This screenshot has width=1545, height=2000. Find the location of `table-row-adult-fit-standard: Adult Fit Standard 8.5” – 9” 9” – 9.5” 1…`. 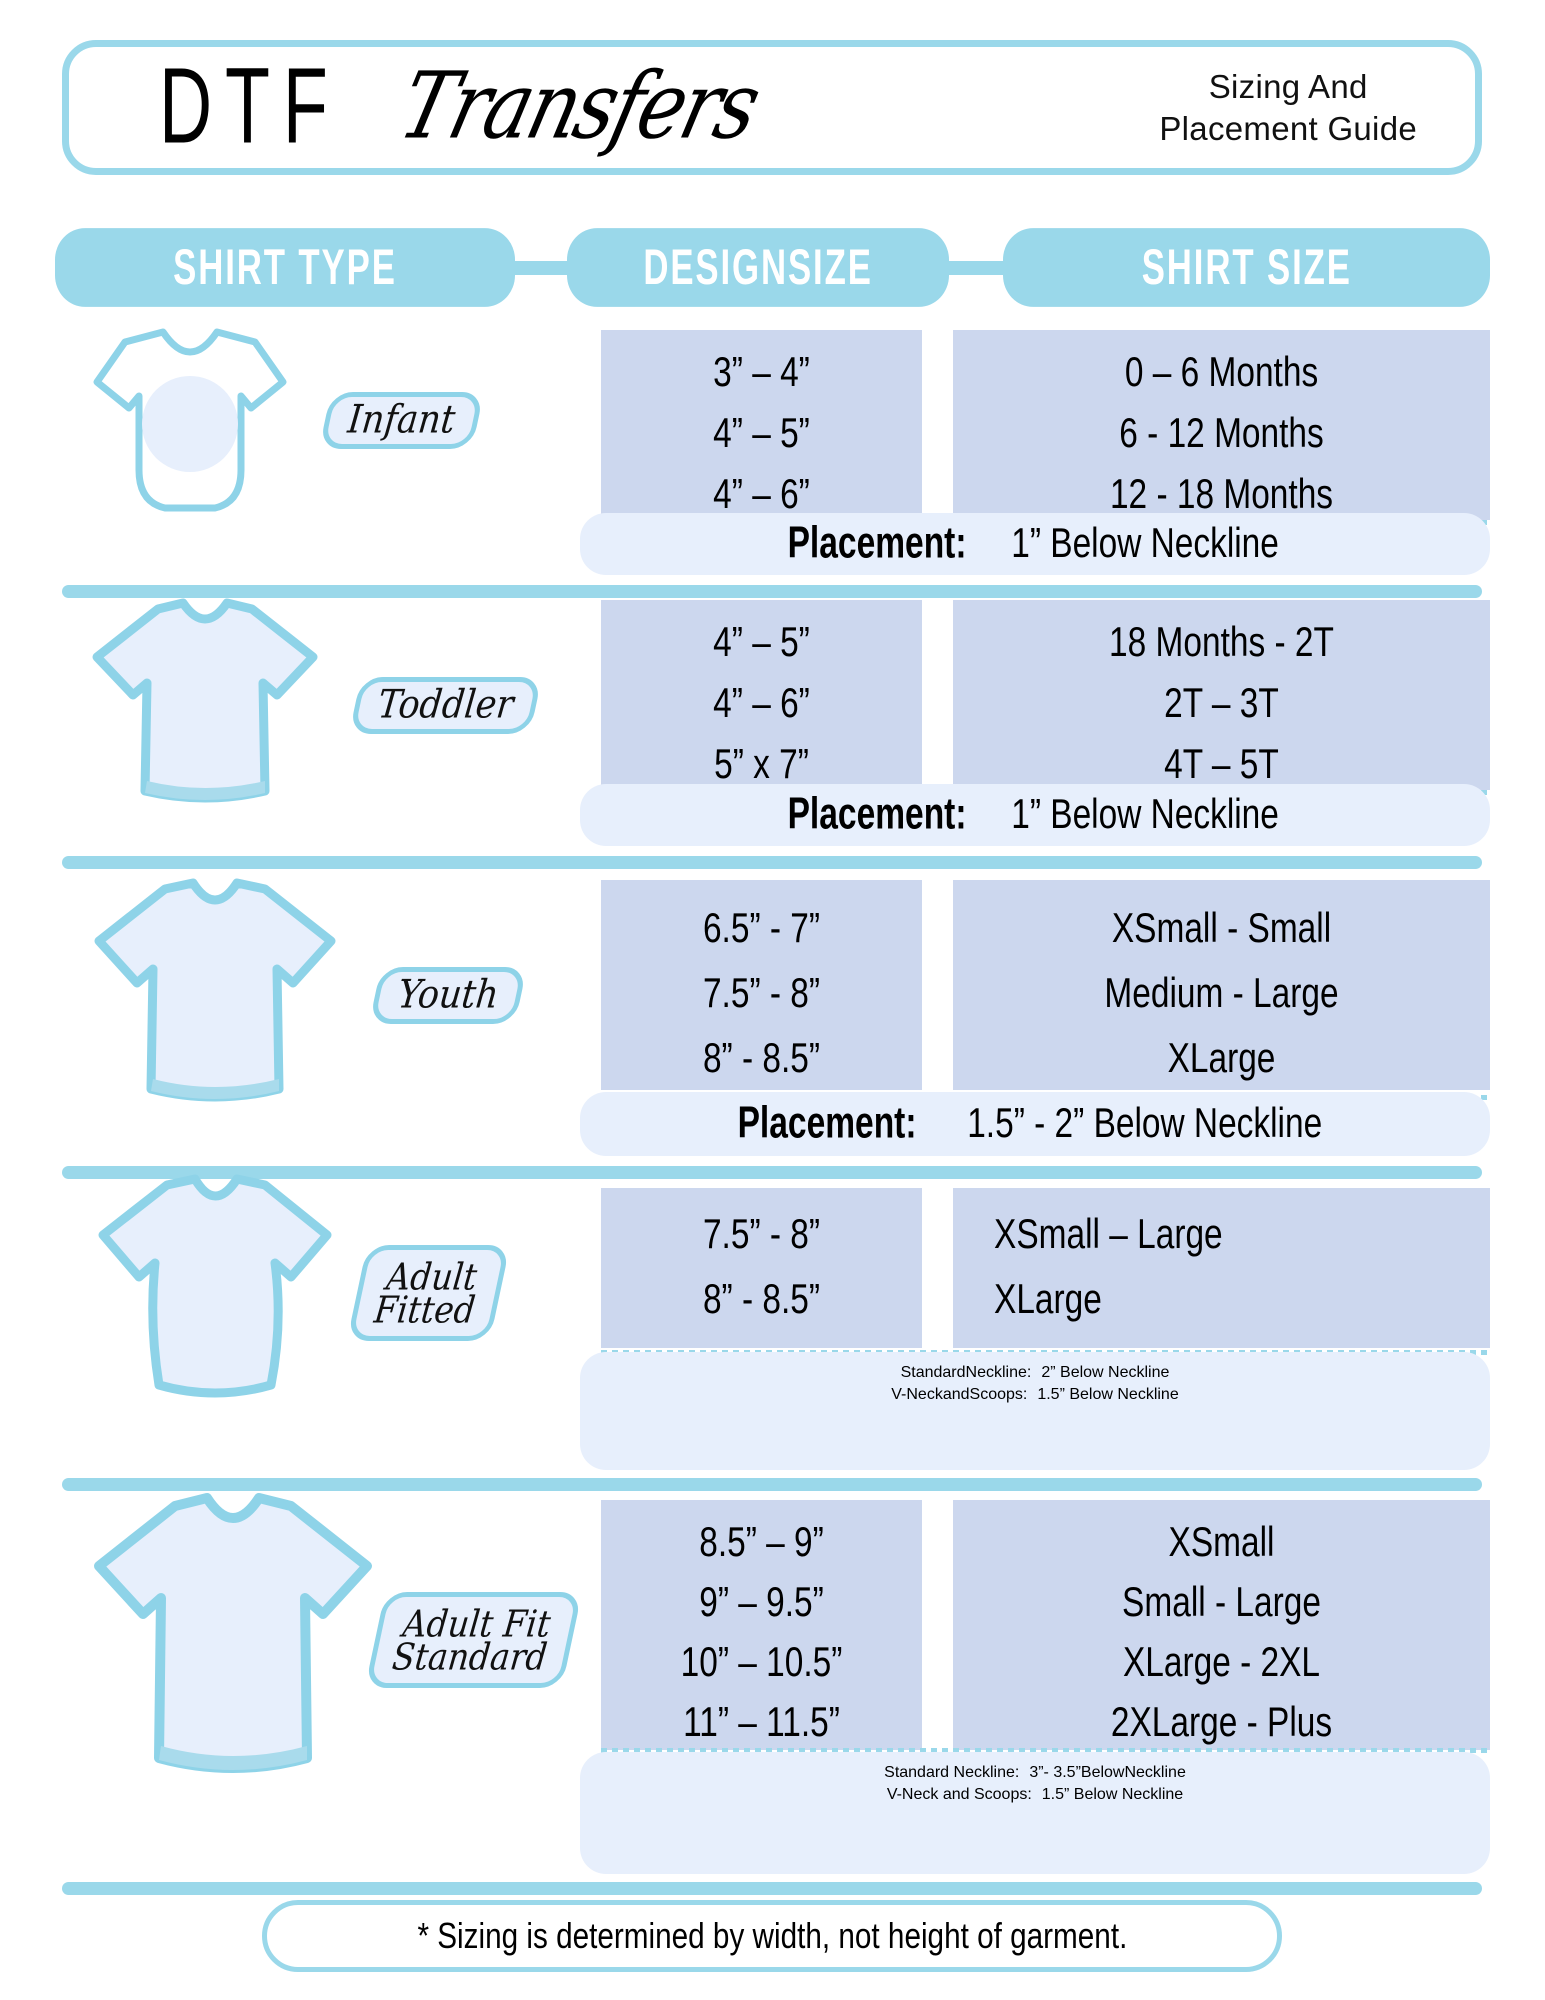

table-row-adult-fit-standard: Adult Fit Standard 8.5” – 9” 9” – 9.5” 1… is located at coordinates (772, 1633).